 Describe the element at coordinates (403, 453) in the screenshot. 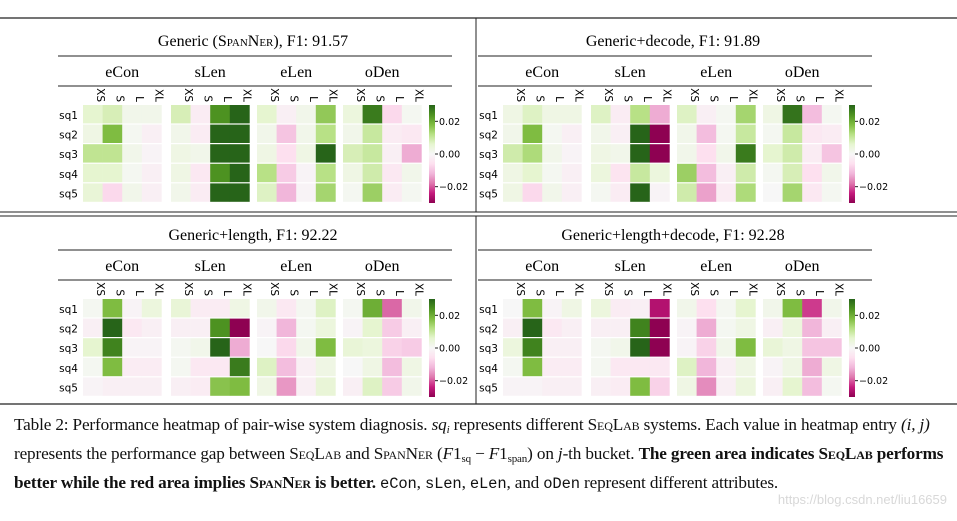

I see `caption-segment: SpanNer` at that location.